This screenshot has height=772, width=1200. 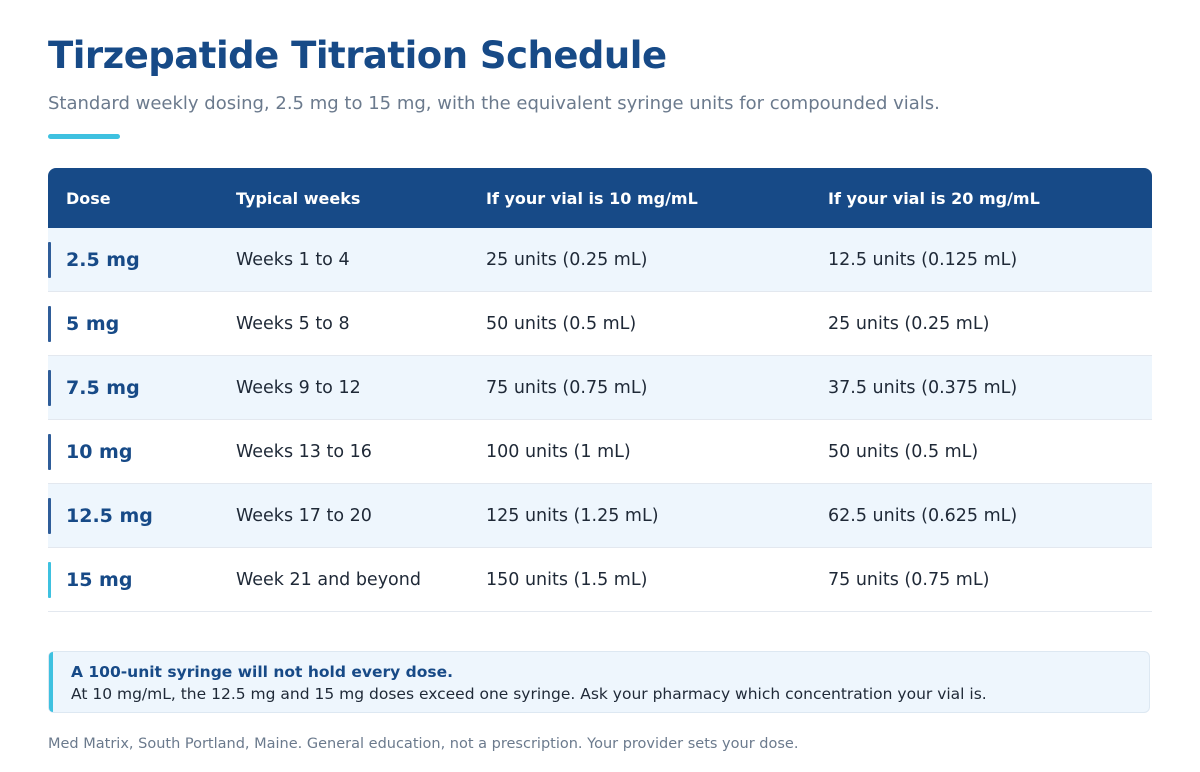 I want to click on dose-cell: 2.5 mg, so click(x=103, y=260).